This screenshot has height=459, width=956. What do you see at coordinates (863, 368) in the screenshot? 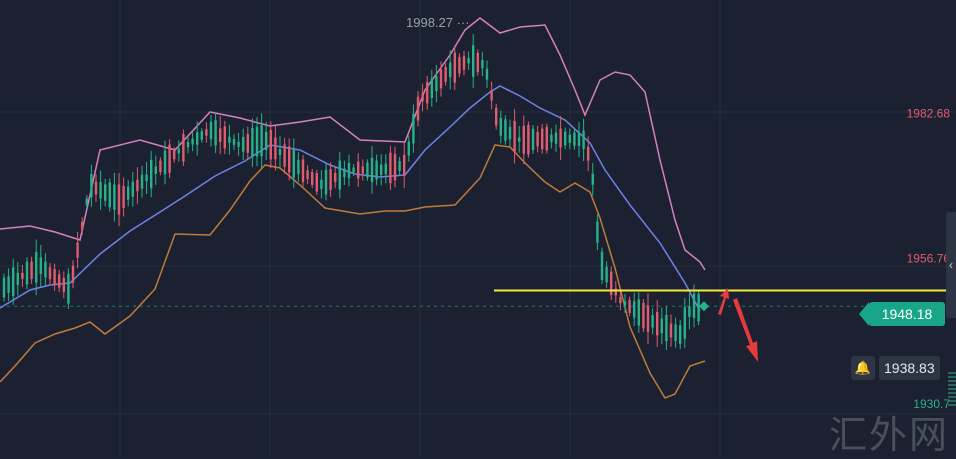
I see `bell-icon: 🔔` at bounding box center [863, 368].